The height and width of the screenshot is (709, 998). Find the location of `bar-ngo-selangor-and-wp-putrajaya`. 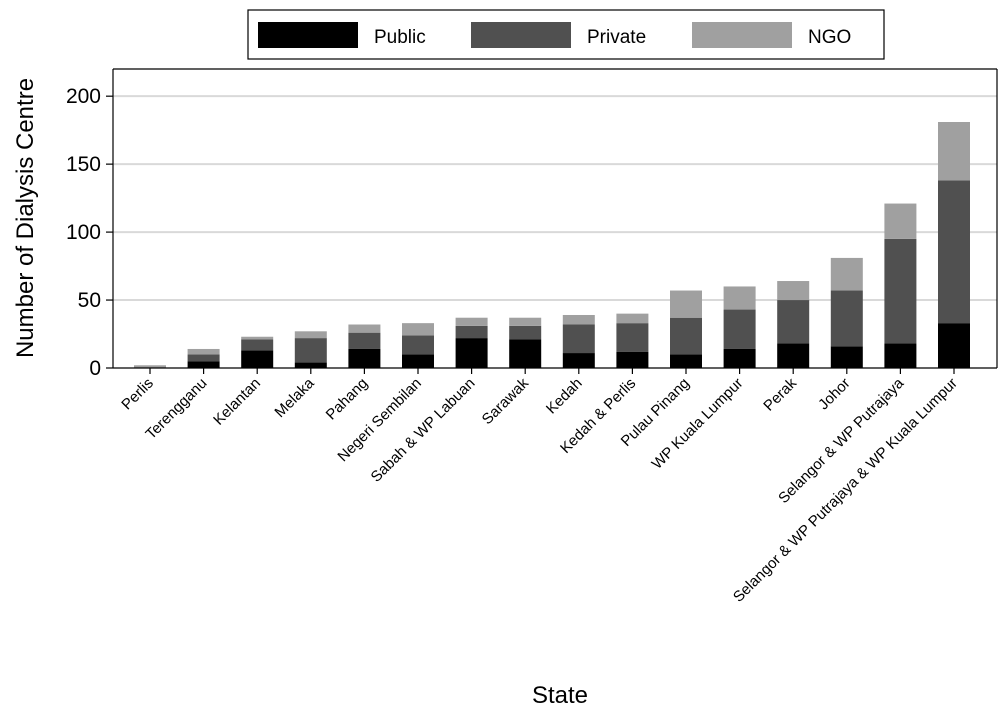

bar-ngo-selangor-and-wp-putrajaya is located at coordinates (900, 221).